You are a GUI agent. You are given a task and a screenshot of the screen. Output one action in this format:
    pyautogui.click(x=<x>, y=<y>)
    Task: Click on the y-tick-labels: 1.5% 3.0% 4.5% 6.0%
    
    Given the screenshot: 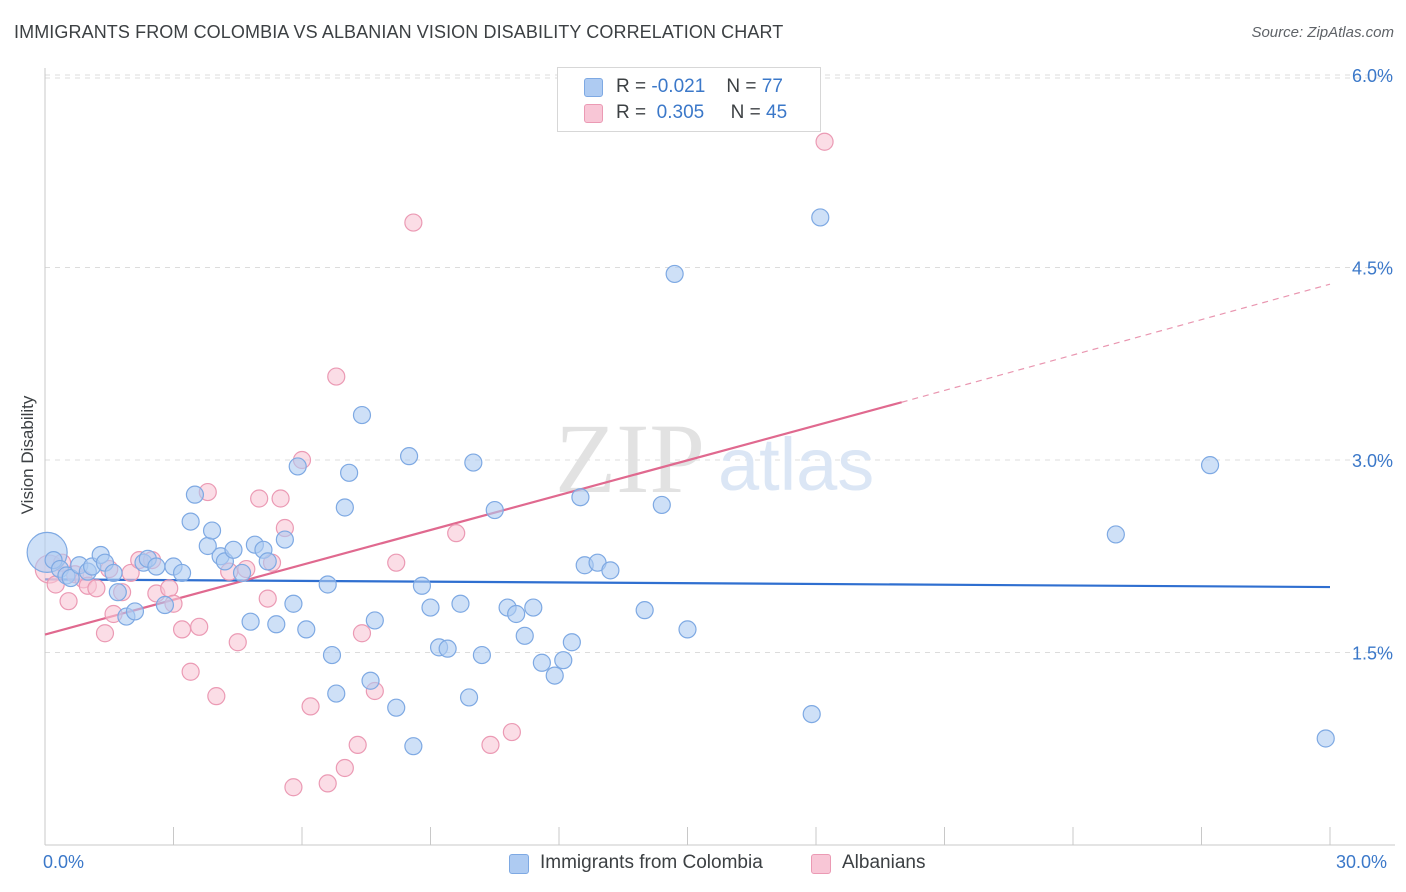 What is the action you would take?
    pyautogui.click(x=1372, y=365)
    